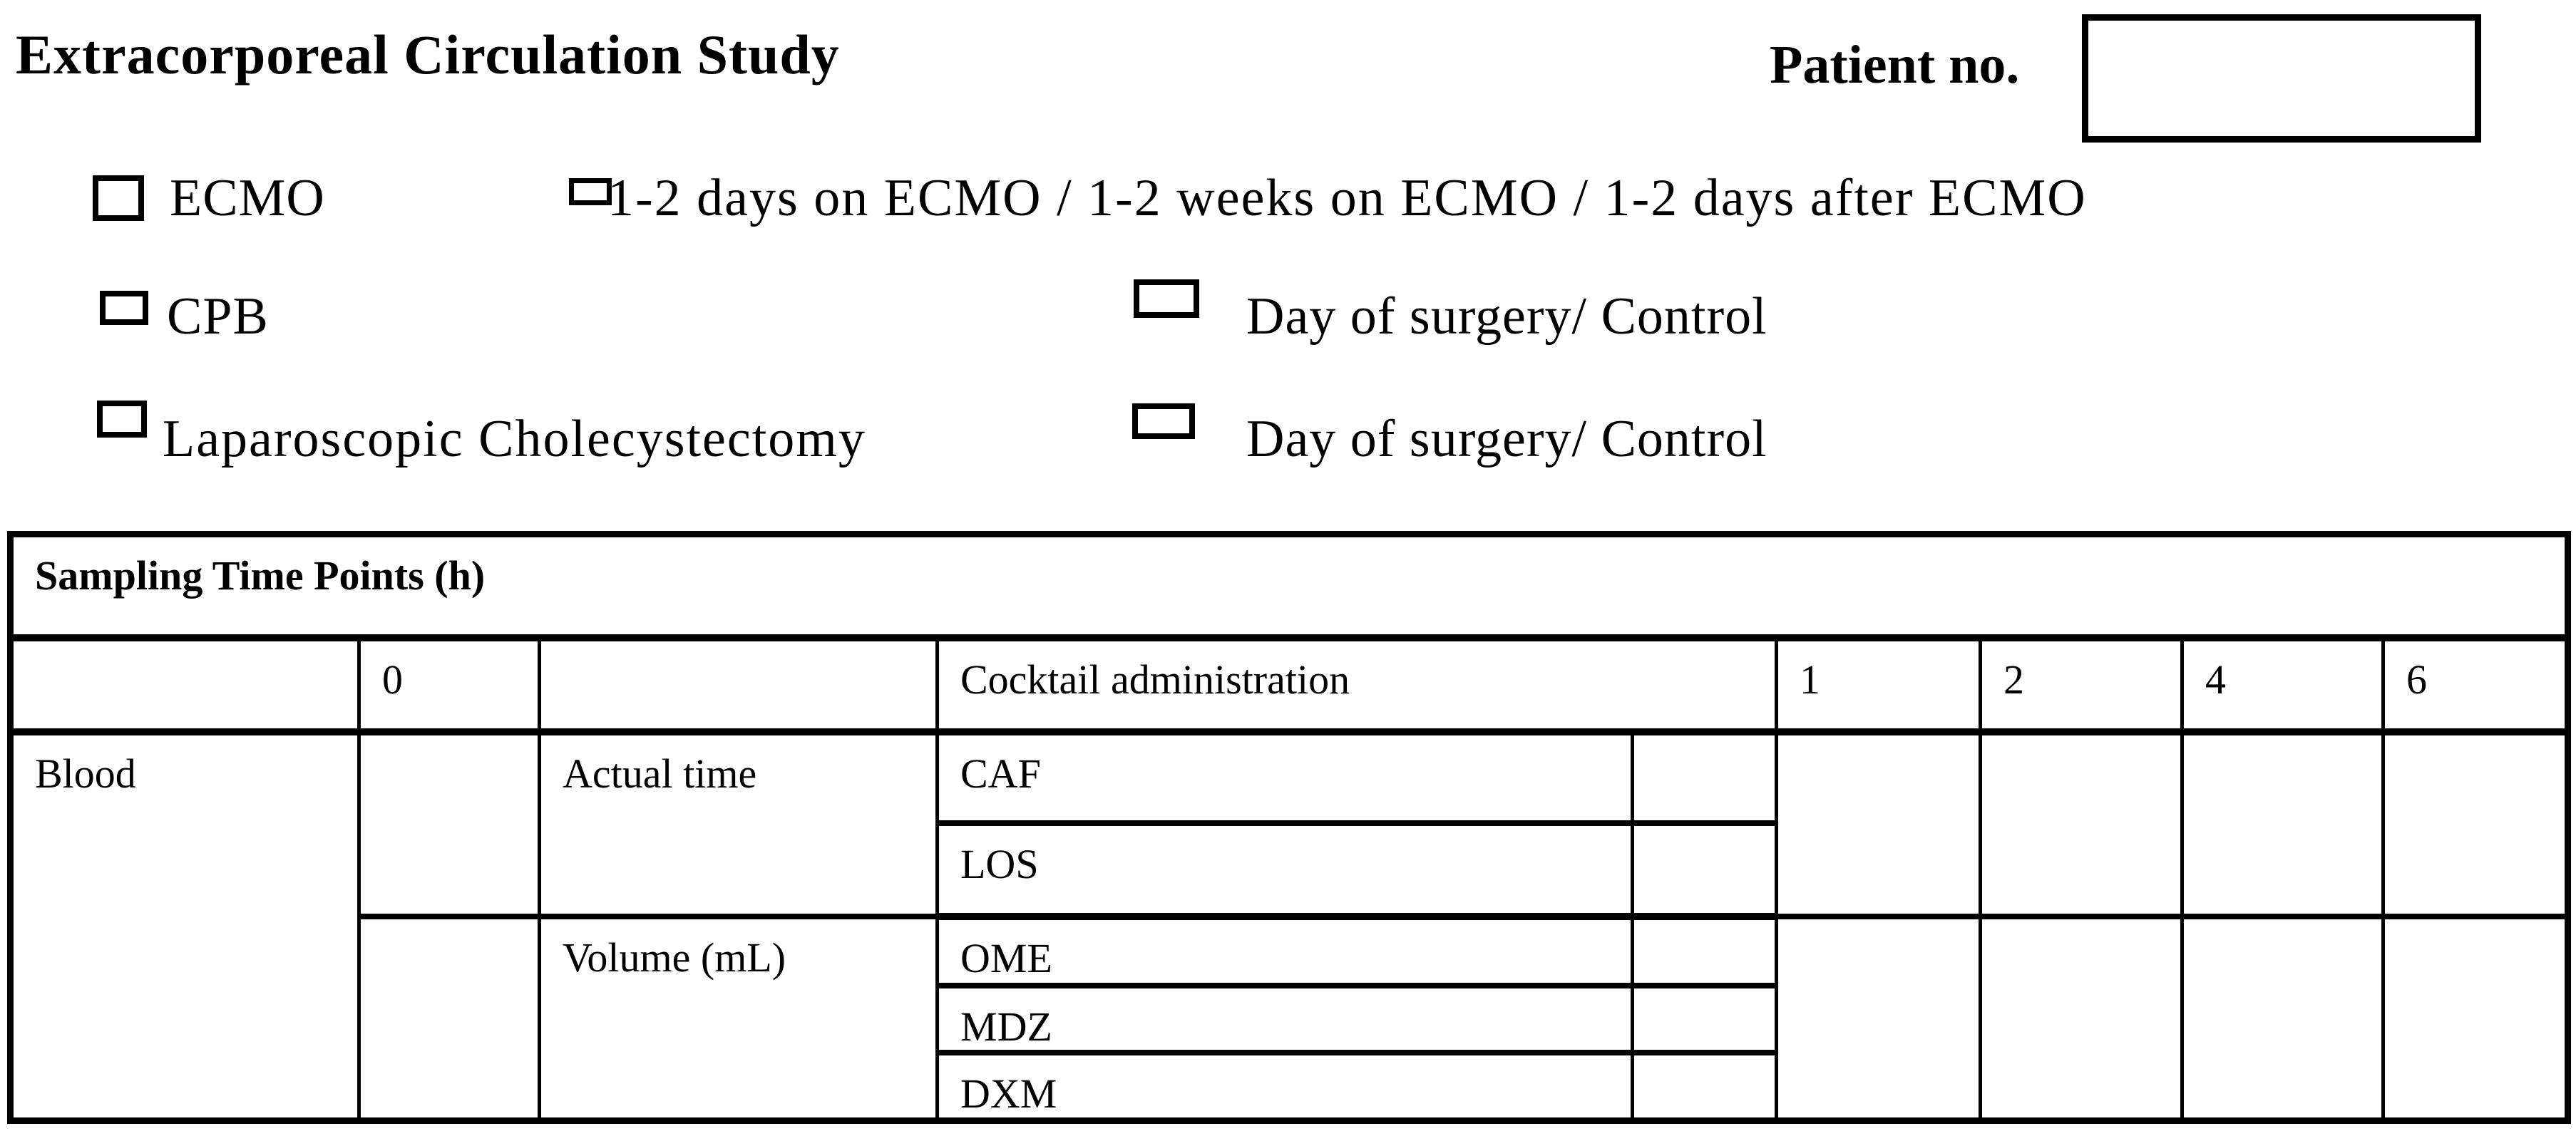 This screenshot has height=1136, width=2576. I want to click on checkbox-cpb-day-of-surgery-label: Day of surgery/ Control, so click(1506, 316).